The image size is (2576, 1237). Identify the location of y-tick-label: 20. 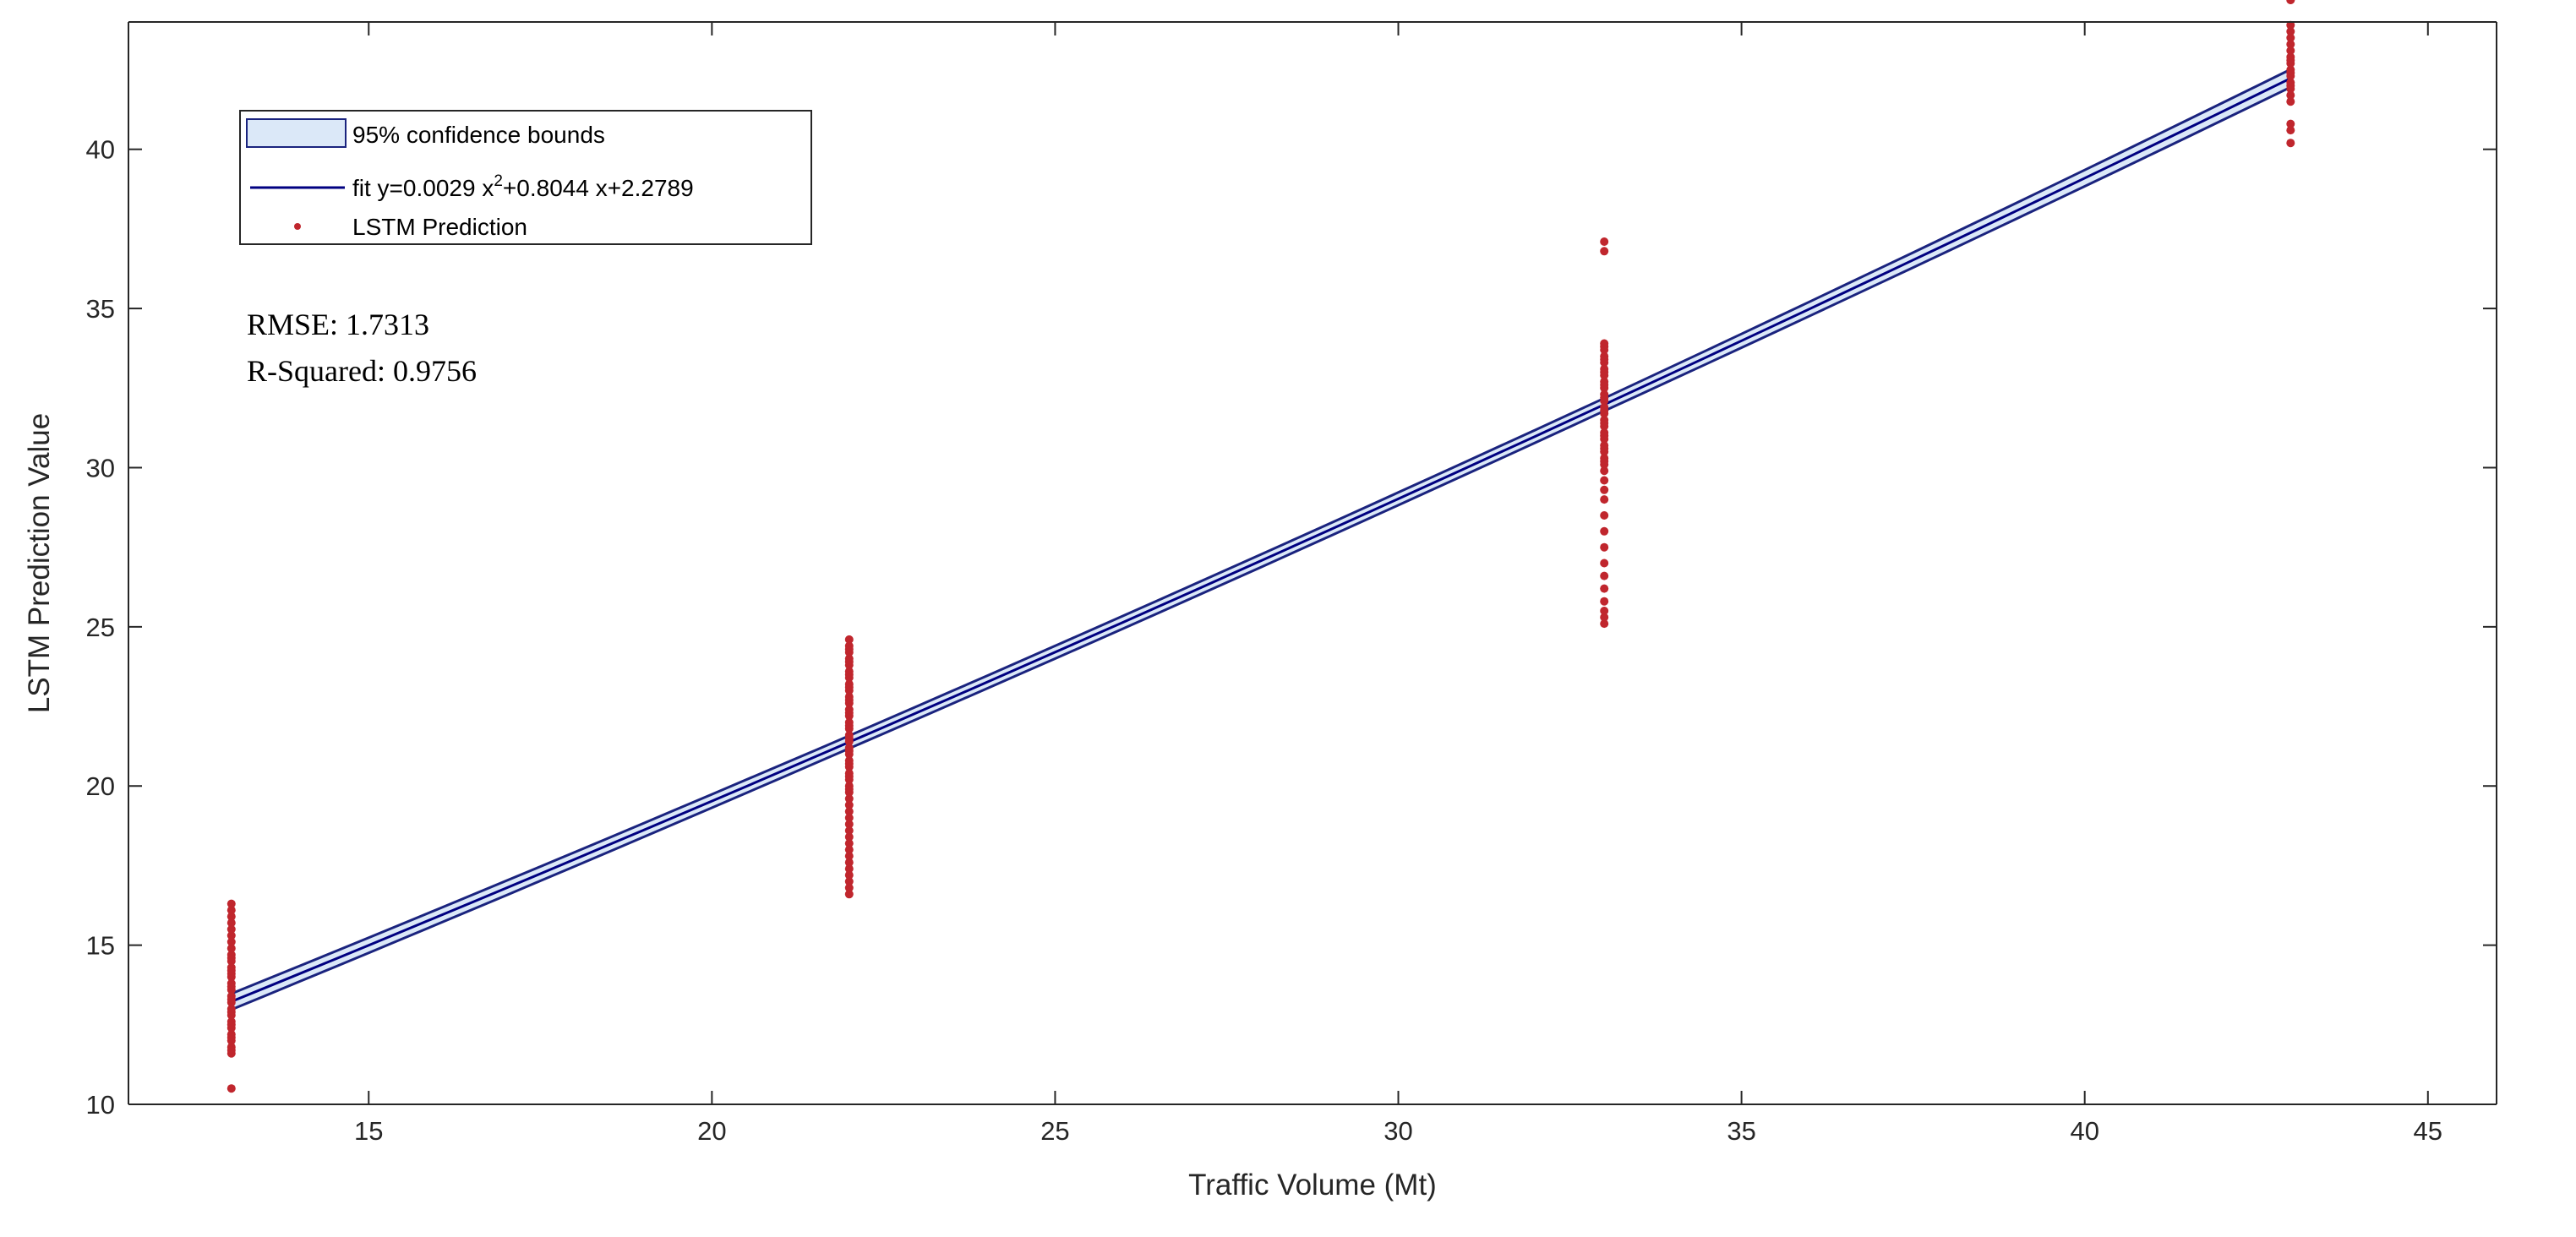
(100, 786).